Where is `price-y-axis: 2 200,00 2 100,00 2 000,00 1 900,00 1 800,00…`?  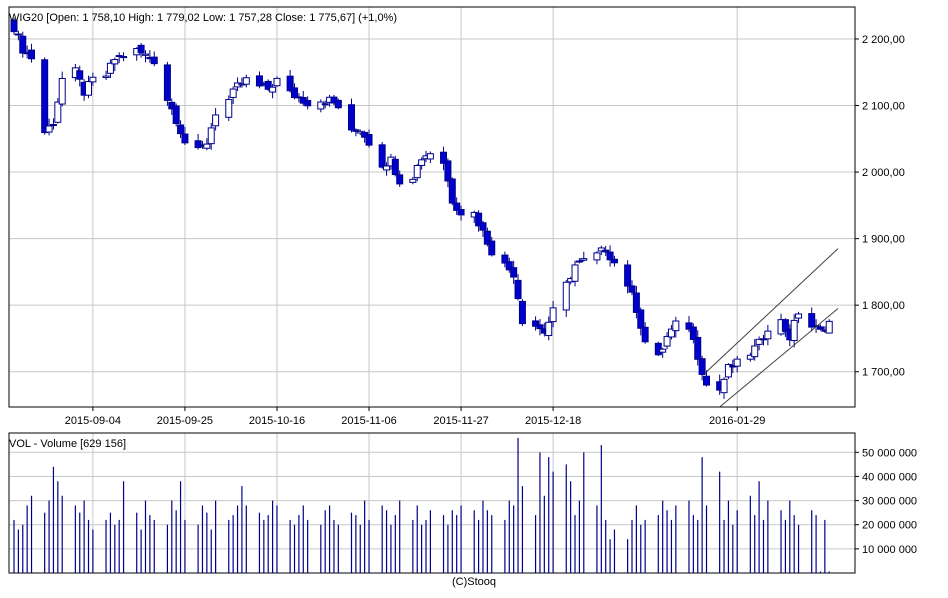
price-y-axis: 2 200,00 2 100,00 2 000,00 1 900,00 1 800,00… is located at coordinates (880, 206).